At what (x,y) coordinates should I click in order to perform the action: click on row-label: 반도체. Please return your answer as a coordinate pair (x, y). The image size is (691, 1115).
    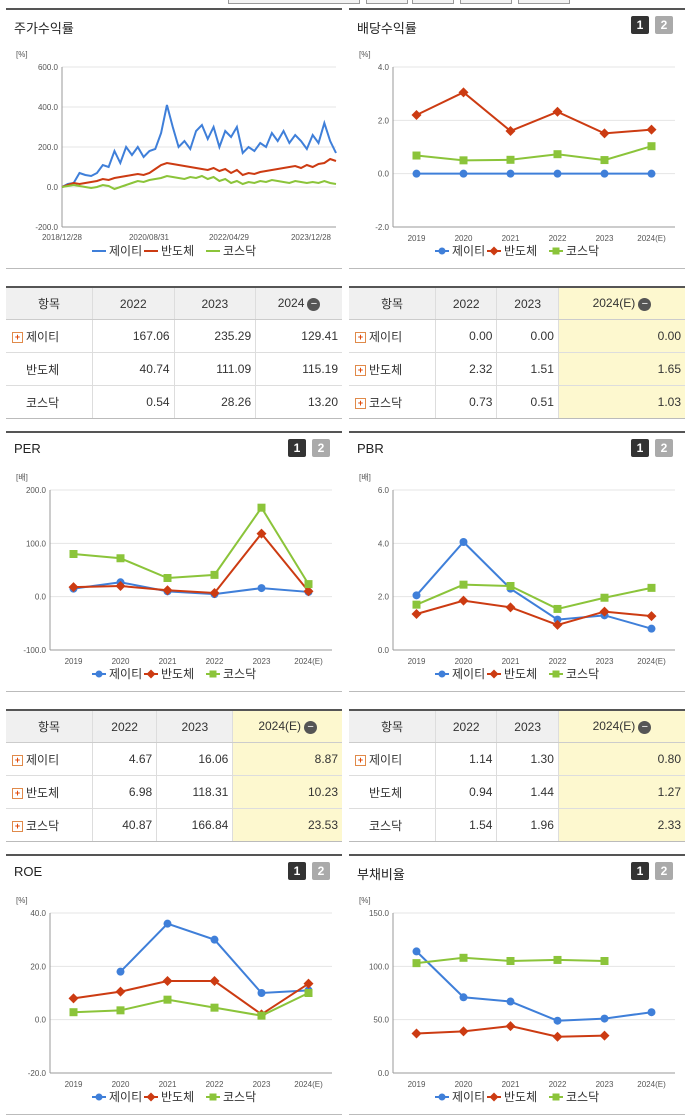
    Looking at the image, I should click on (392, 792).